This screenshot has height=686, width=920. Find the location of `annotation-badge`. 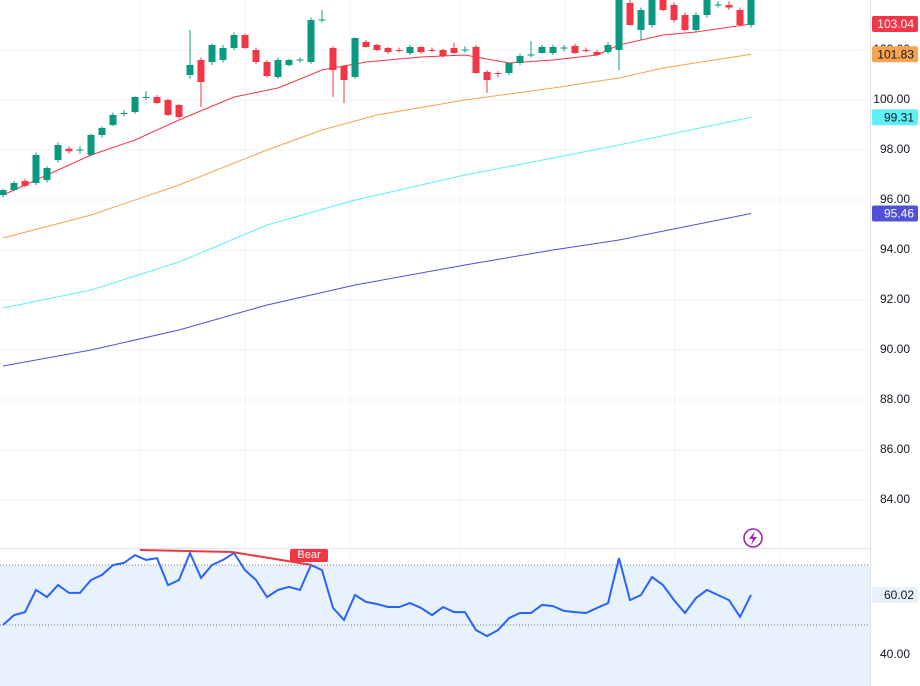

annotation-badge is located at coordinates (309, 555).